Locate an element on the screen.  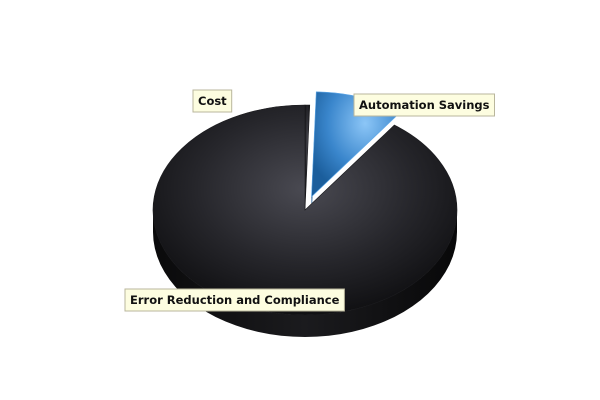
data-label-text: Error Reduction and Compliance is located at coordinates (235, 300).